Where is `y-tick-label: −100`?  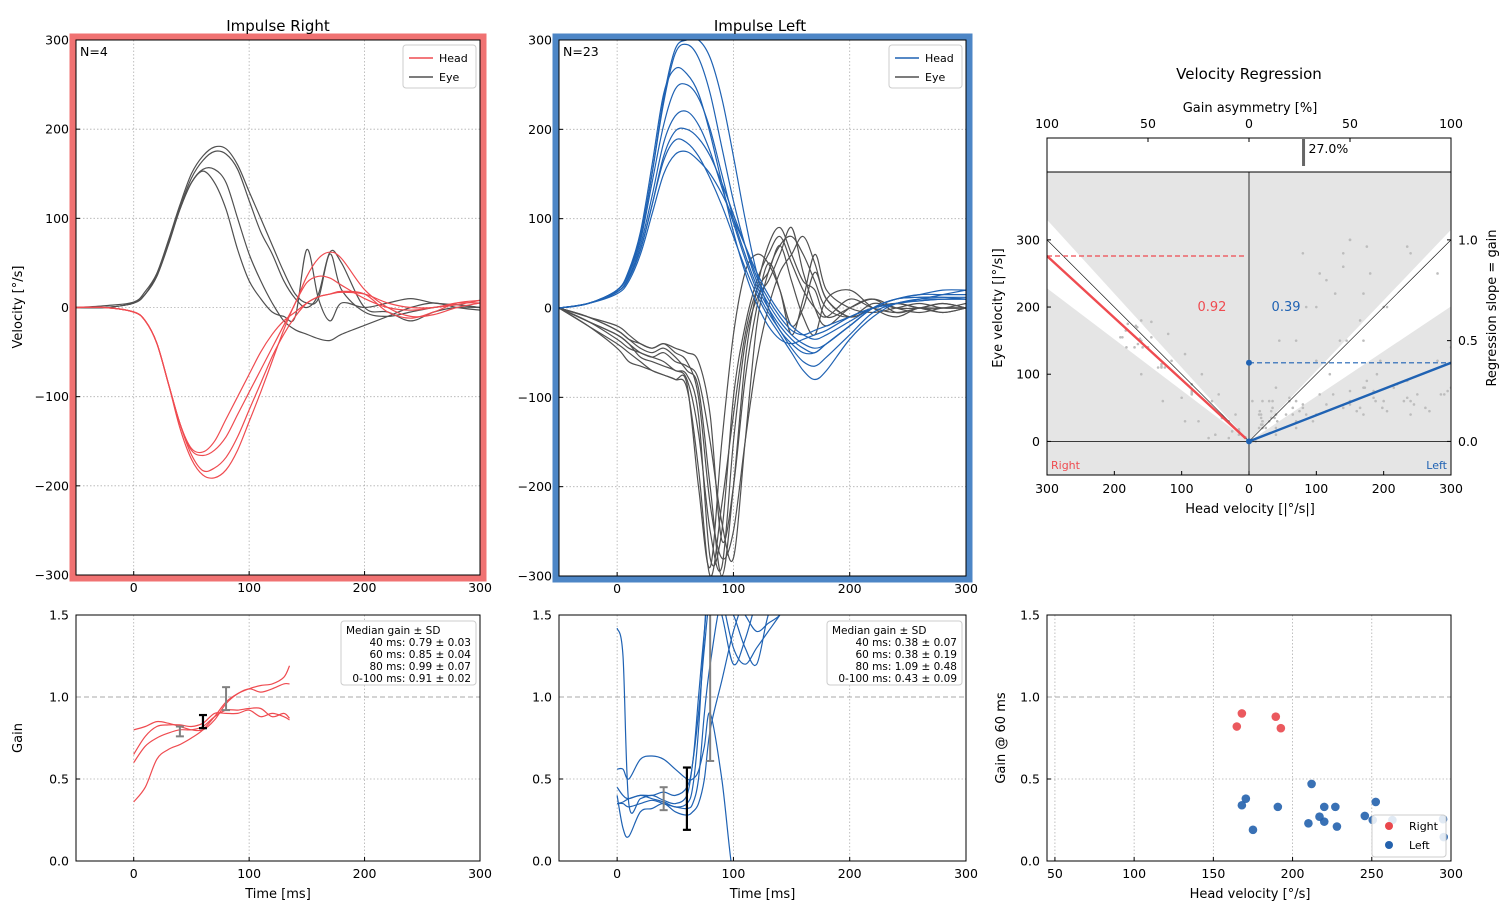
y-tick-label: −100 is located at coordinates (52, 396).